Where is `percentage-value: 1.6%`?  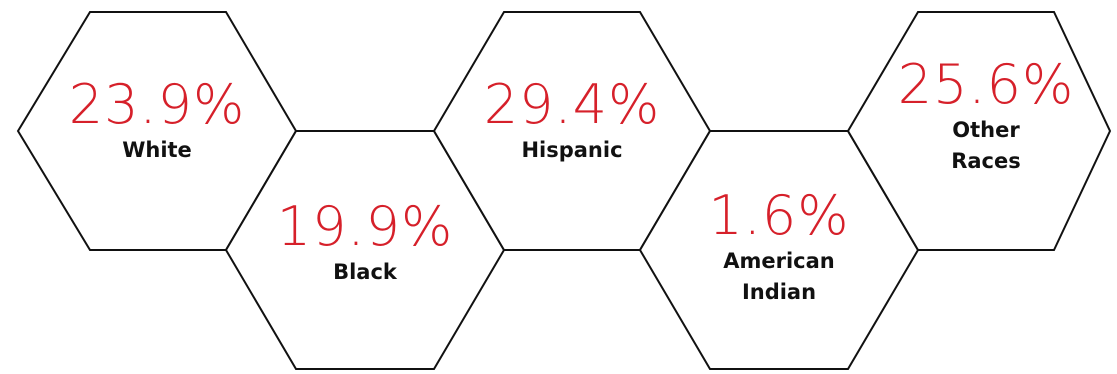
percentage-value: 1.6% is located at coordinates (779, 215).